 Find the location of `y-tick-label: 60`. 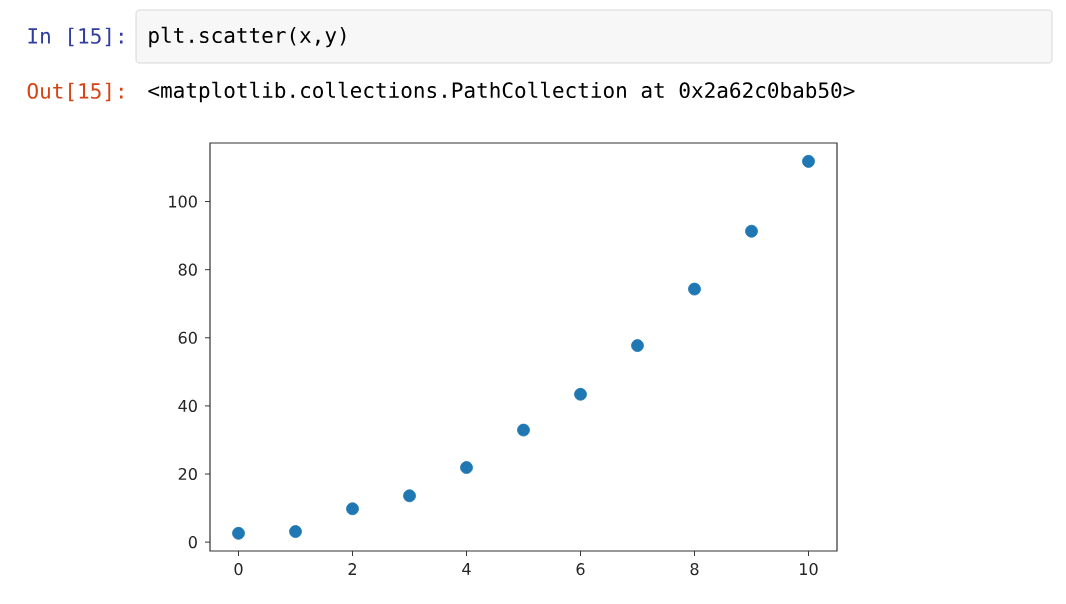

y-tick-label: 60 is located at coordinates (187, 337).